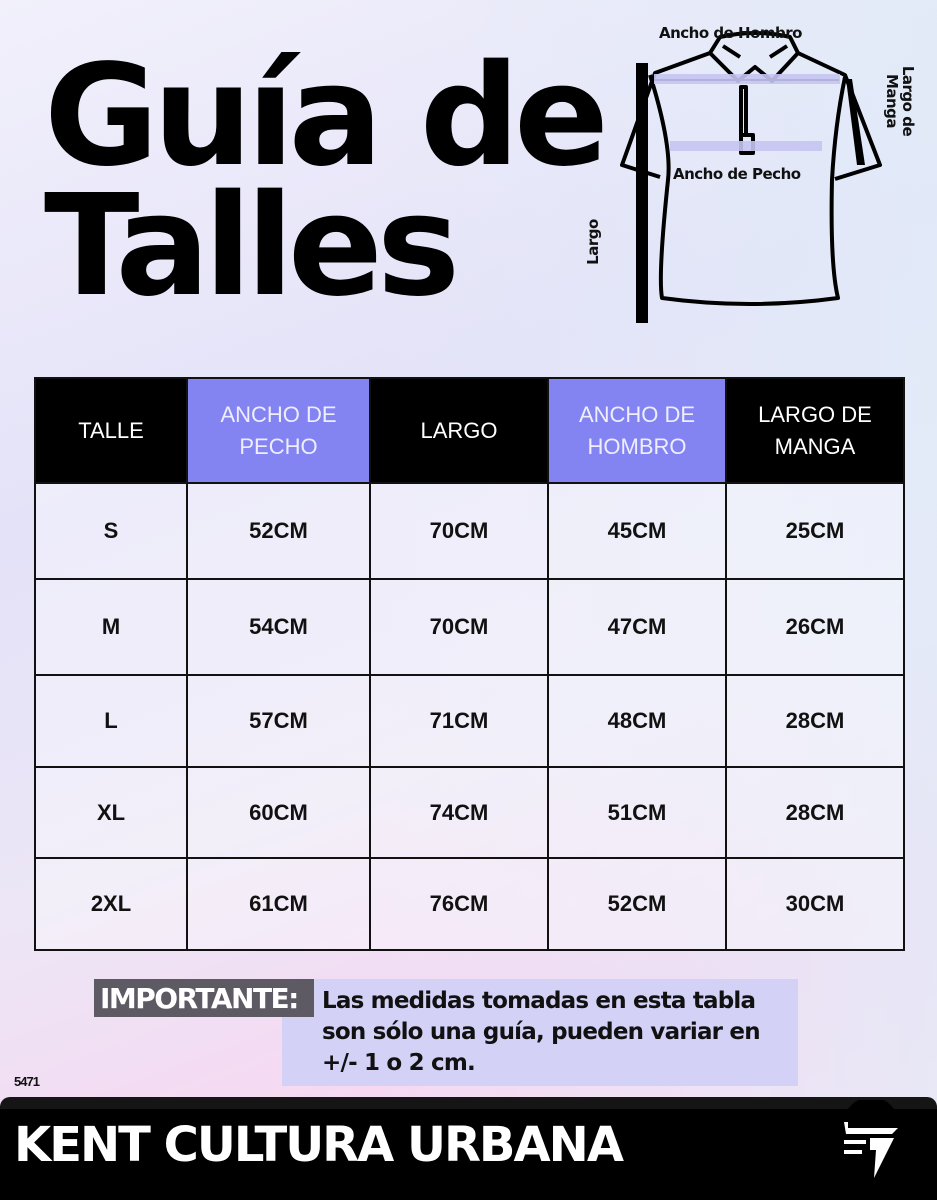 This screenshot has height=1200, width=937. I want to click on code-text: 5471, so click(27, 1081).